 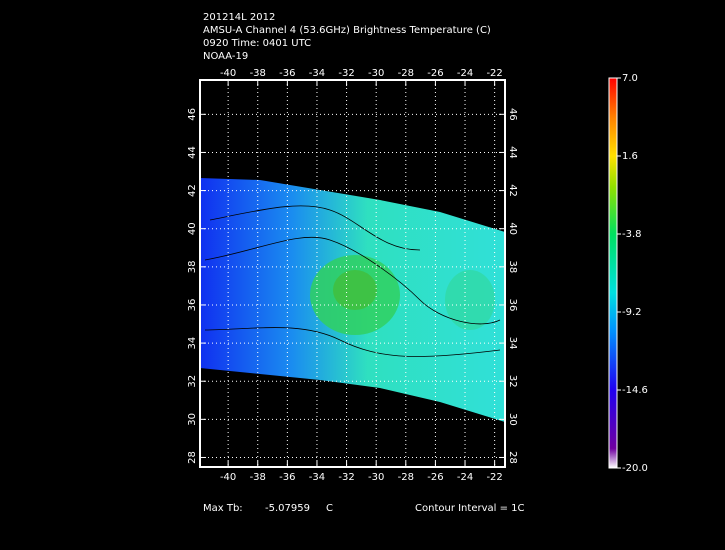 What do you see at coordinates (630, 78) in the screenshot?
I see `colorbar-tick-label: 7.0` at bounding box center [630, 78].